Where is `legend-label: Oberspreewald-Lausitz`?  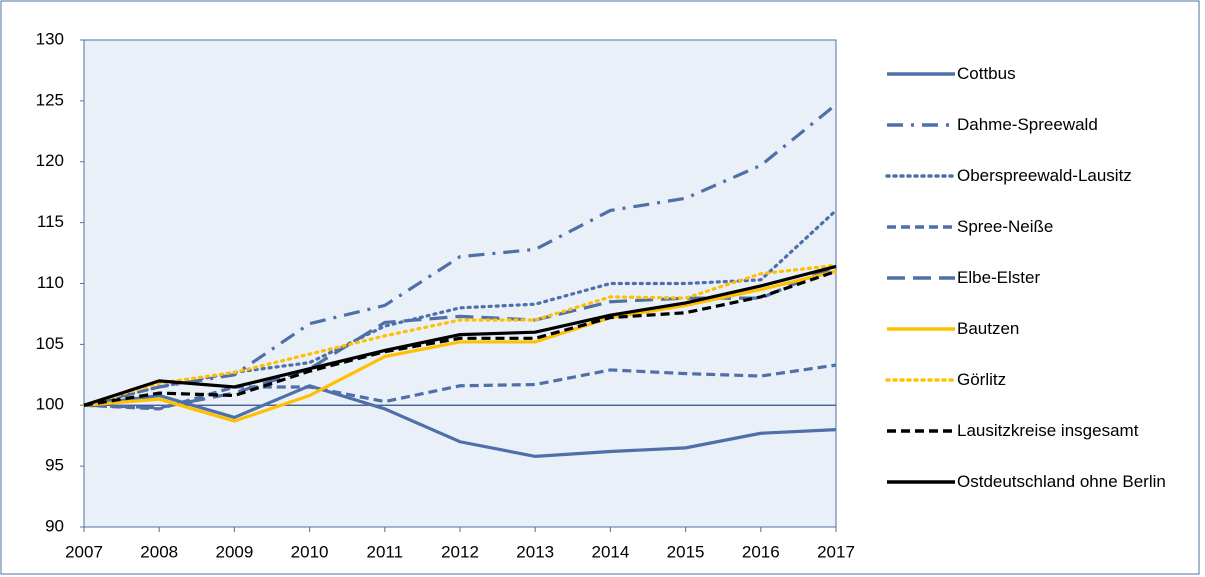 legend-label: Oberspreewald-Lausitz is located at coordinates (1044, 175).